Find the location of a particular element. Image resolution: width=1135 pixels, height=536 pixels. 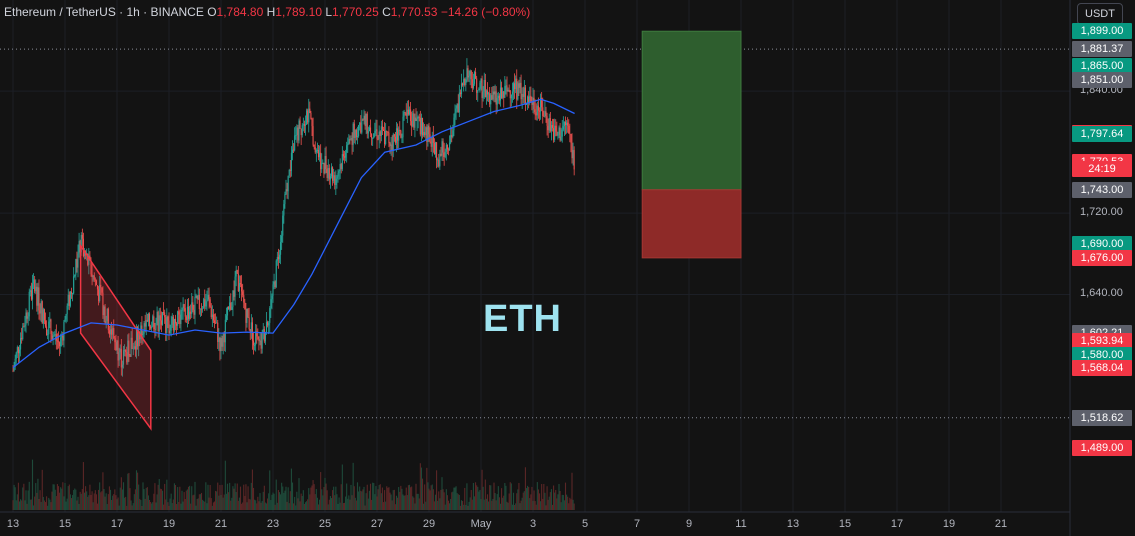

price-tag: 1,568.04 is located at coordinates (1102, 367).